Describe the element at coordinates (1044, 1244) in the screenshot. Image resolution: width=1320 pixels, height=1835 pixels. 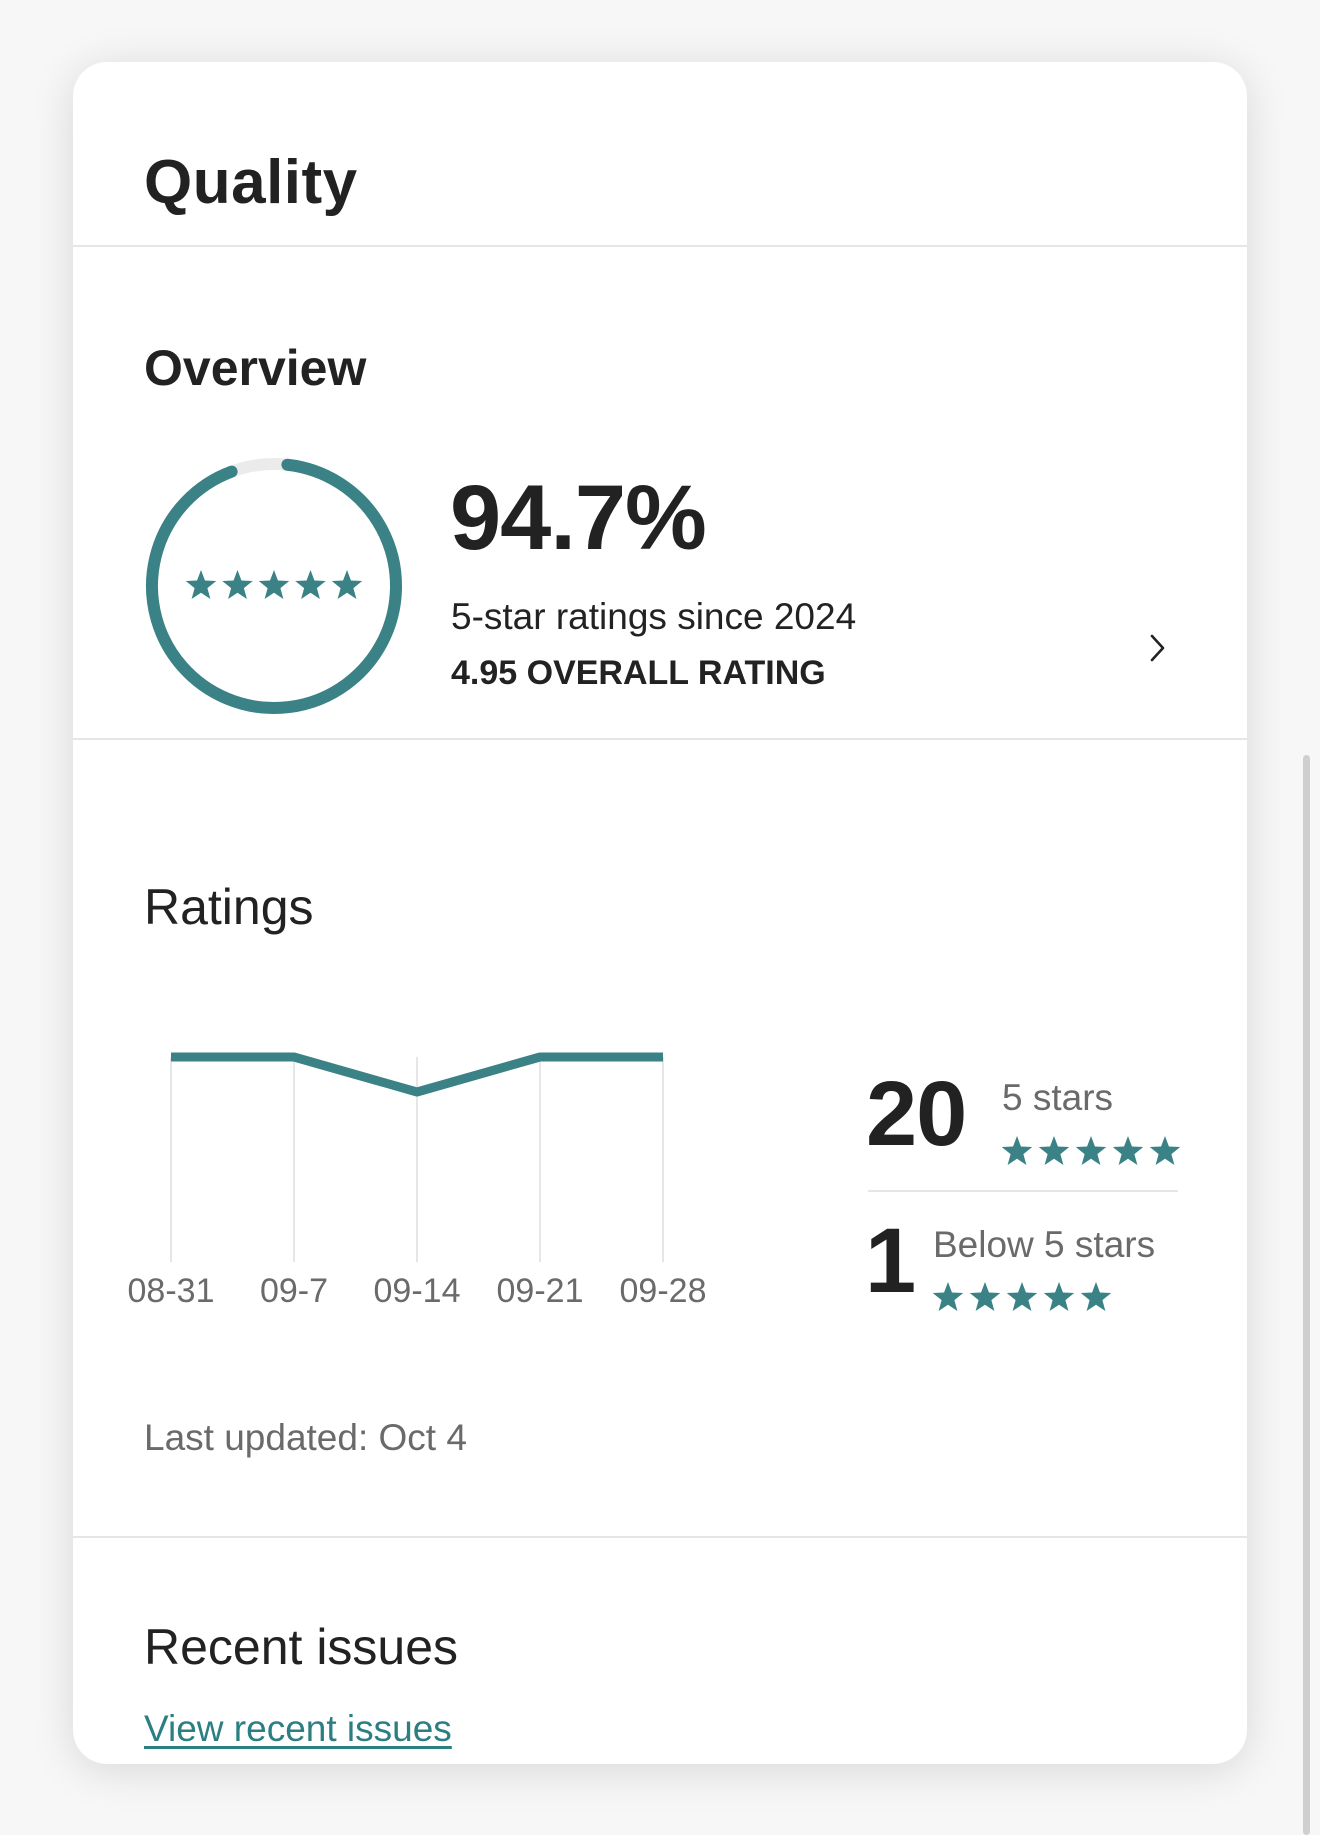
I see `below-five-star-label: Below 5 stars` at that location.